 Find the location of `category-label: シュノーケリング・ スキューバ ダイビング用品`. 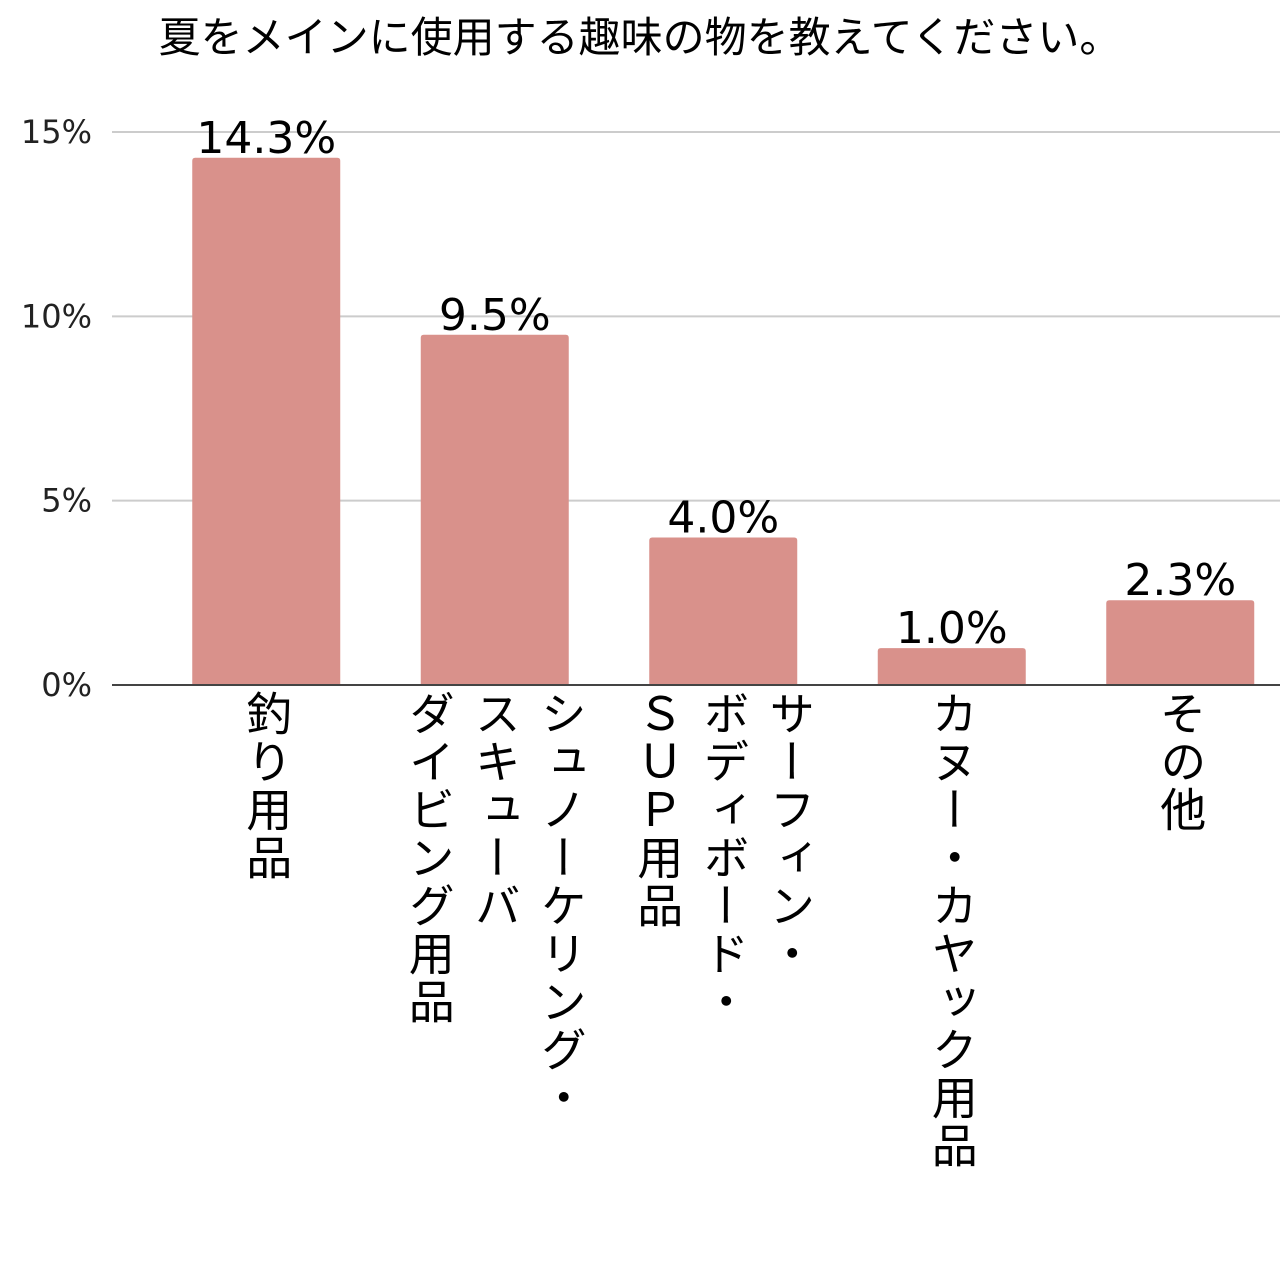

category-label: シュノーケリング・ スキューバ ダイビング用品 is located at coordinates (494, 906).